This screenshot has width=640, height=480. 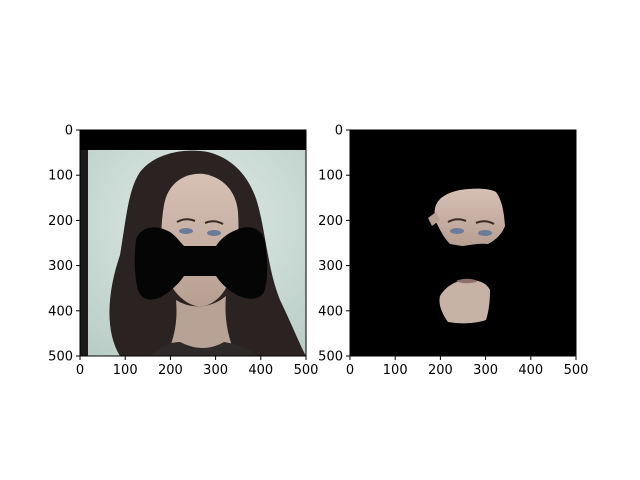 What do you see at coordinates (440, 370) in the screenshot?
I see `right-xtick-label: 200` at bounding box center [440, 370].